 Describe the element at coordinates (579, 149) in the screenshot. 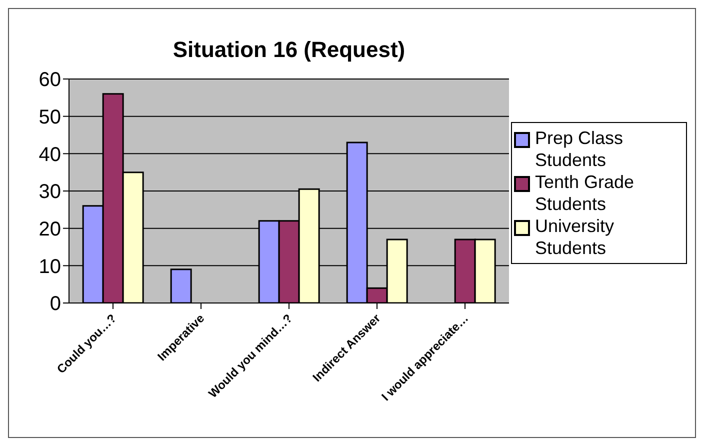

I see `legend-label: Prep Class Students` at that location.